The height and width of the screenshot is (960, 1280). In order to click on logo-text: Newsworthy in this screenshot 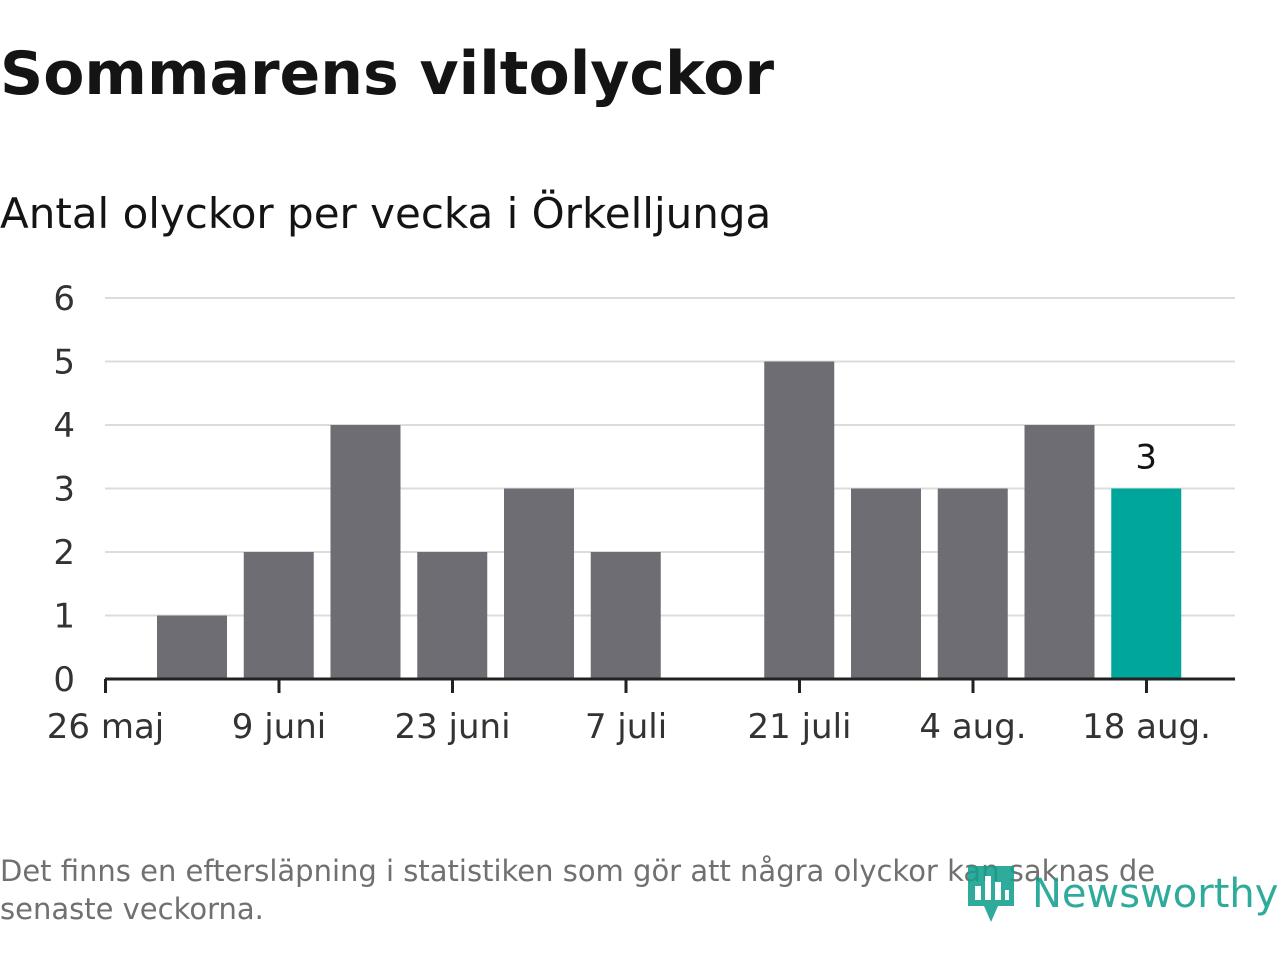, I will do `click(1155, 894)`.